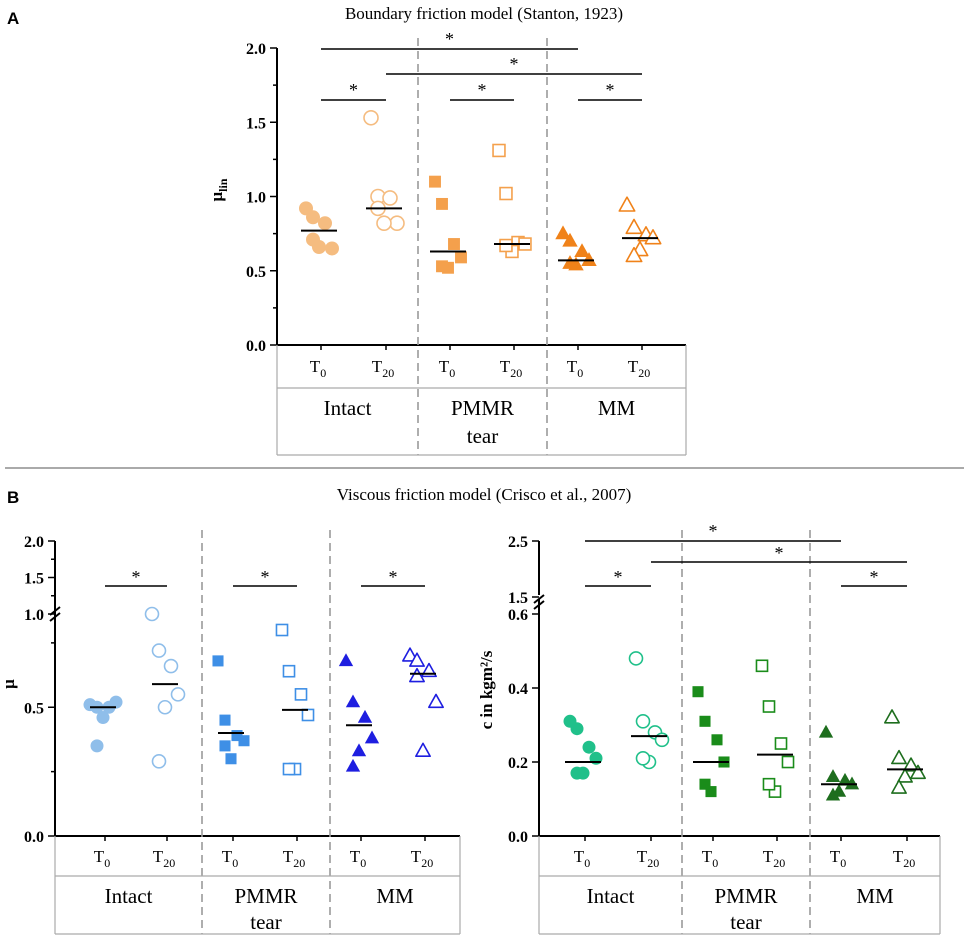  Describe the element at coordinates (129, 896) in the screenshot. I see `group-label: Intact` at that location.